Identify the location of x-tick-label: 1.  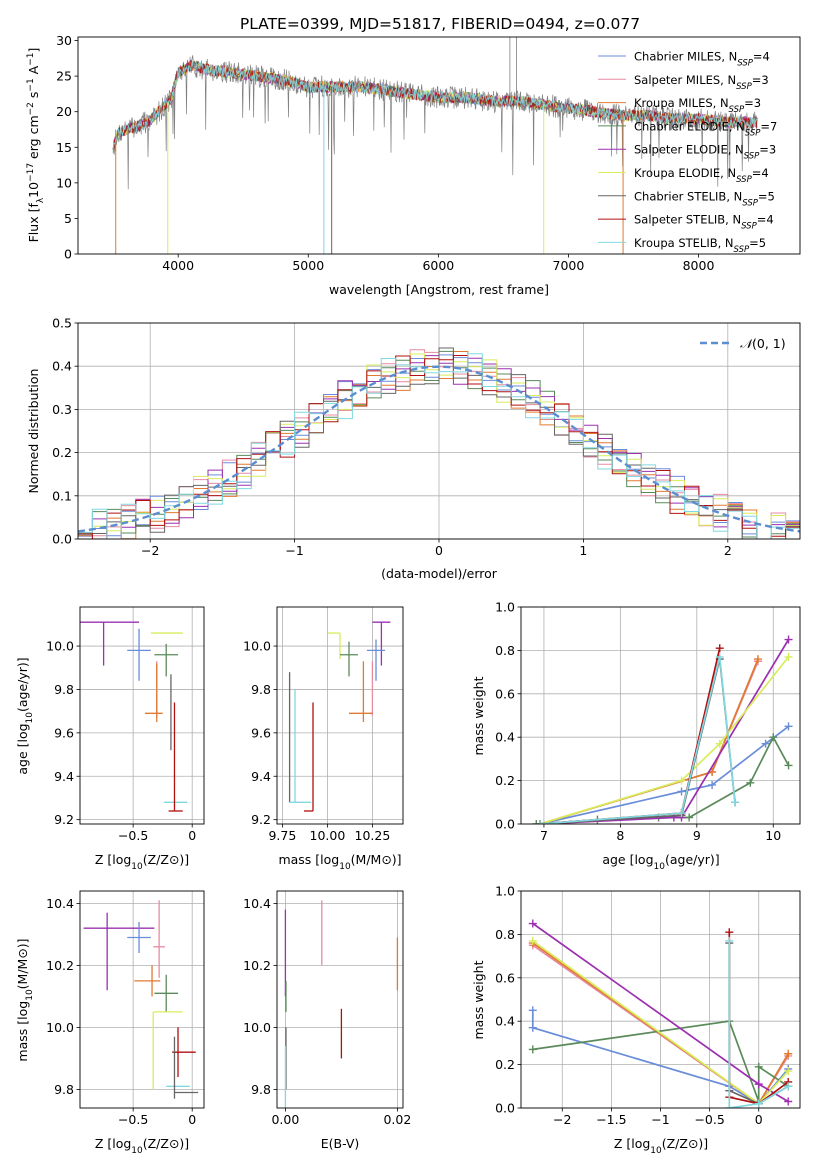
(583, 550).